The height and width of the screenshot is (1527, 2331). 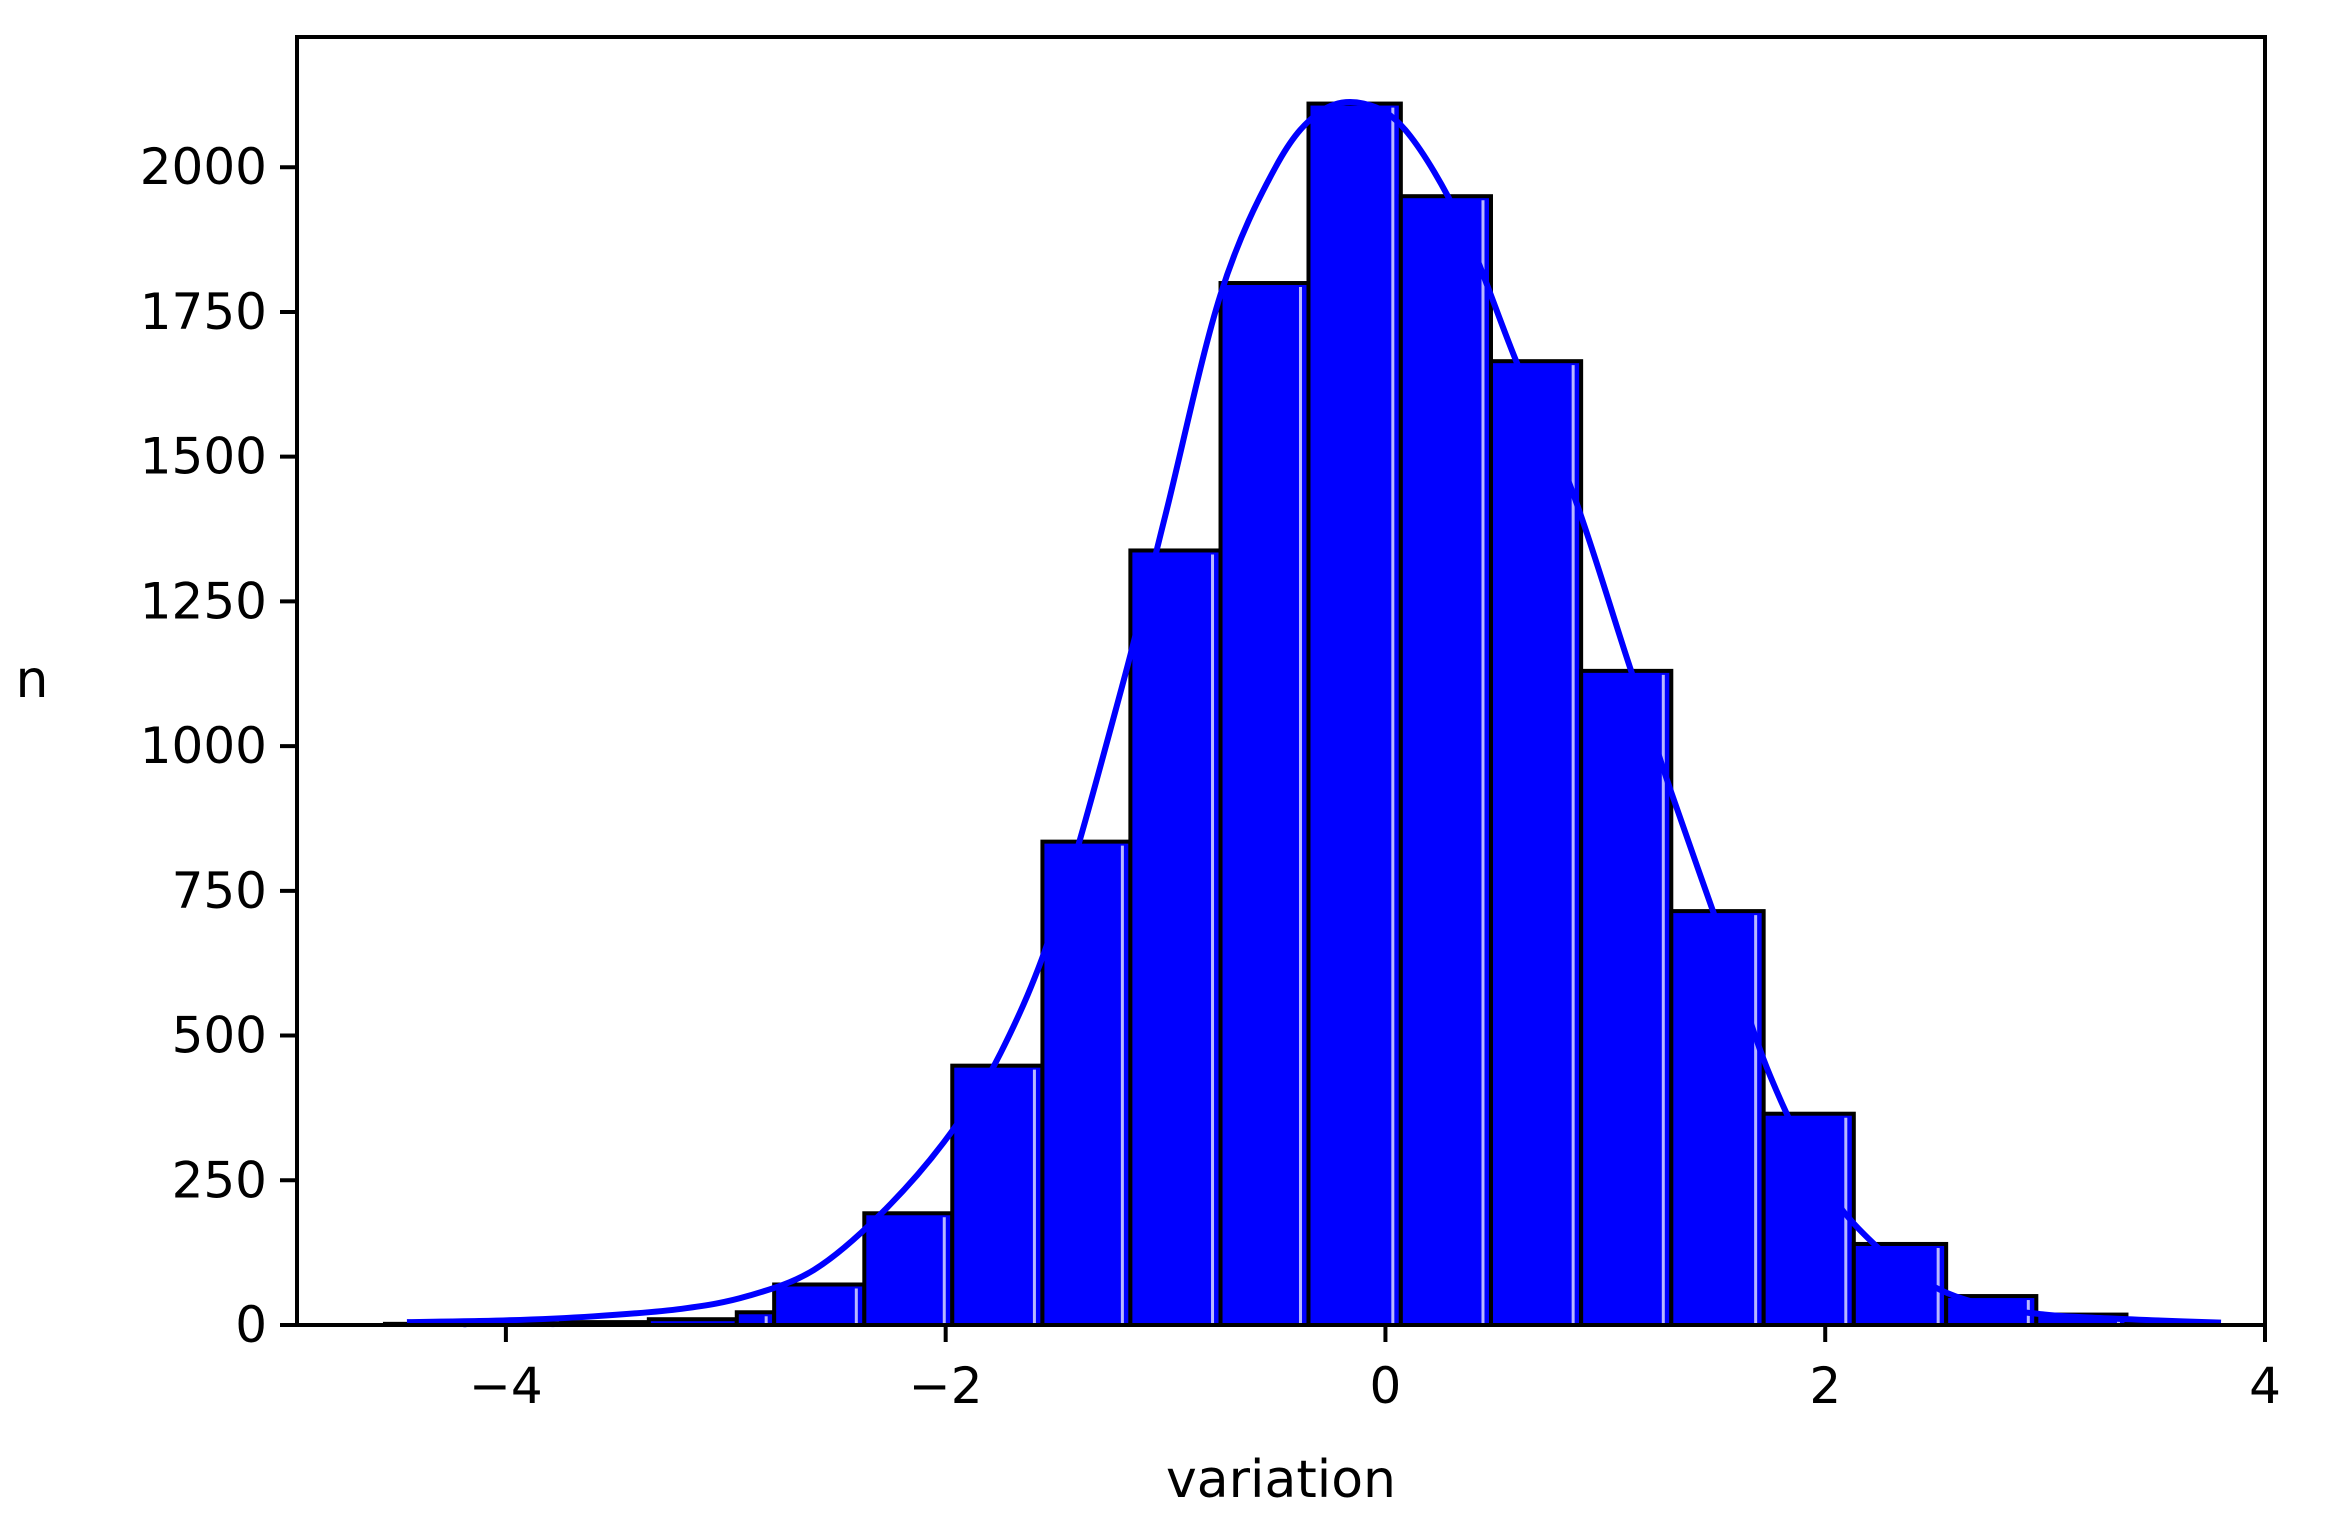 What do you see at coordinates (251, 1325) in the screenshot?
I see `y-tick-label: 0` at bounding box center [251, 1325].